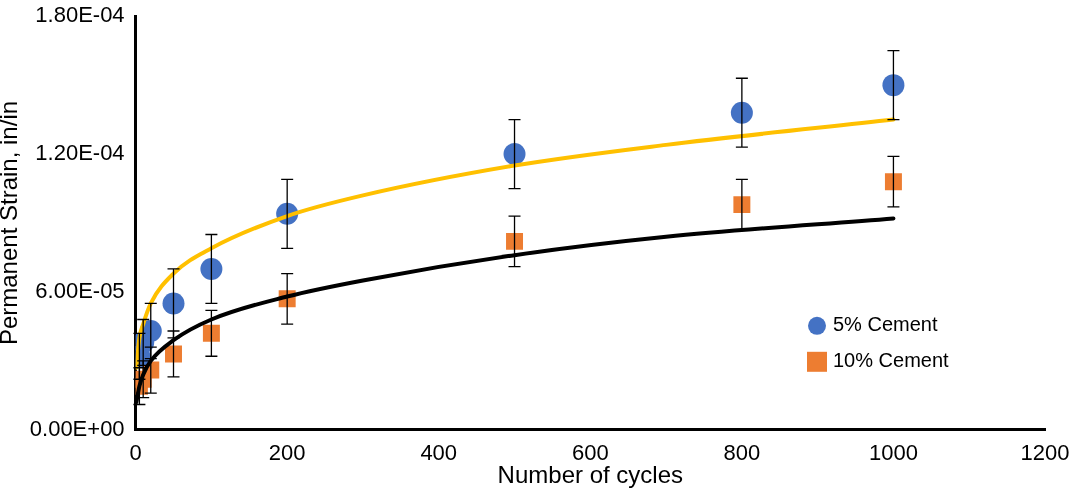 This screenshot has height=493, width=1085. Describe the element at coordinates (80, 153) in the screenshot. I see `y-tick-label: 1.20E-04` at that location.